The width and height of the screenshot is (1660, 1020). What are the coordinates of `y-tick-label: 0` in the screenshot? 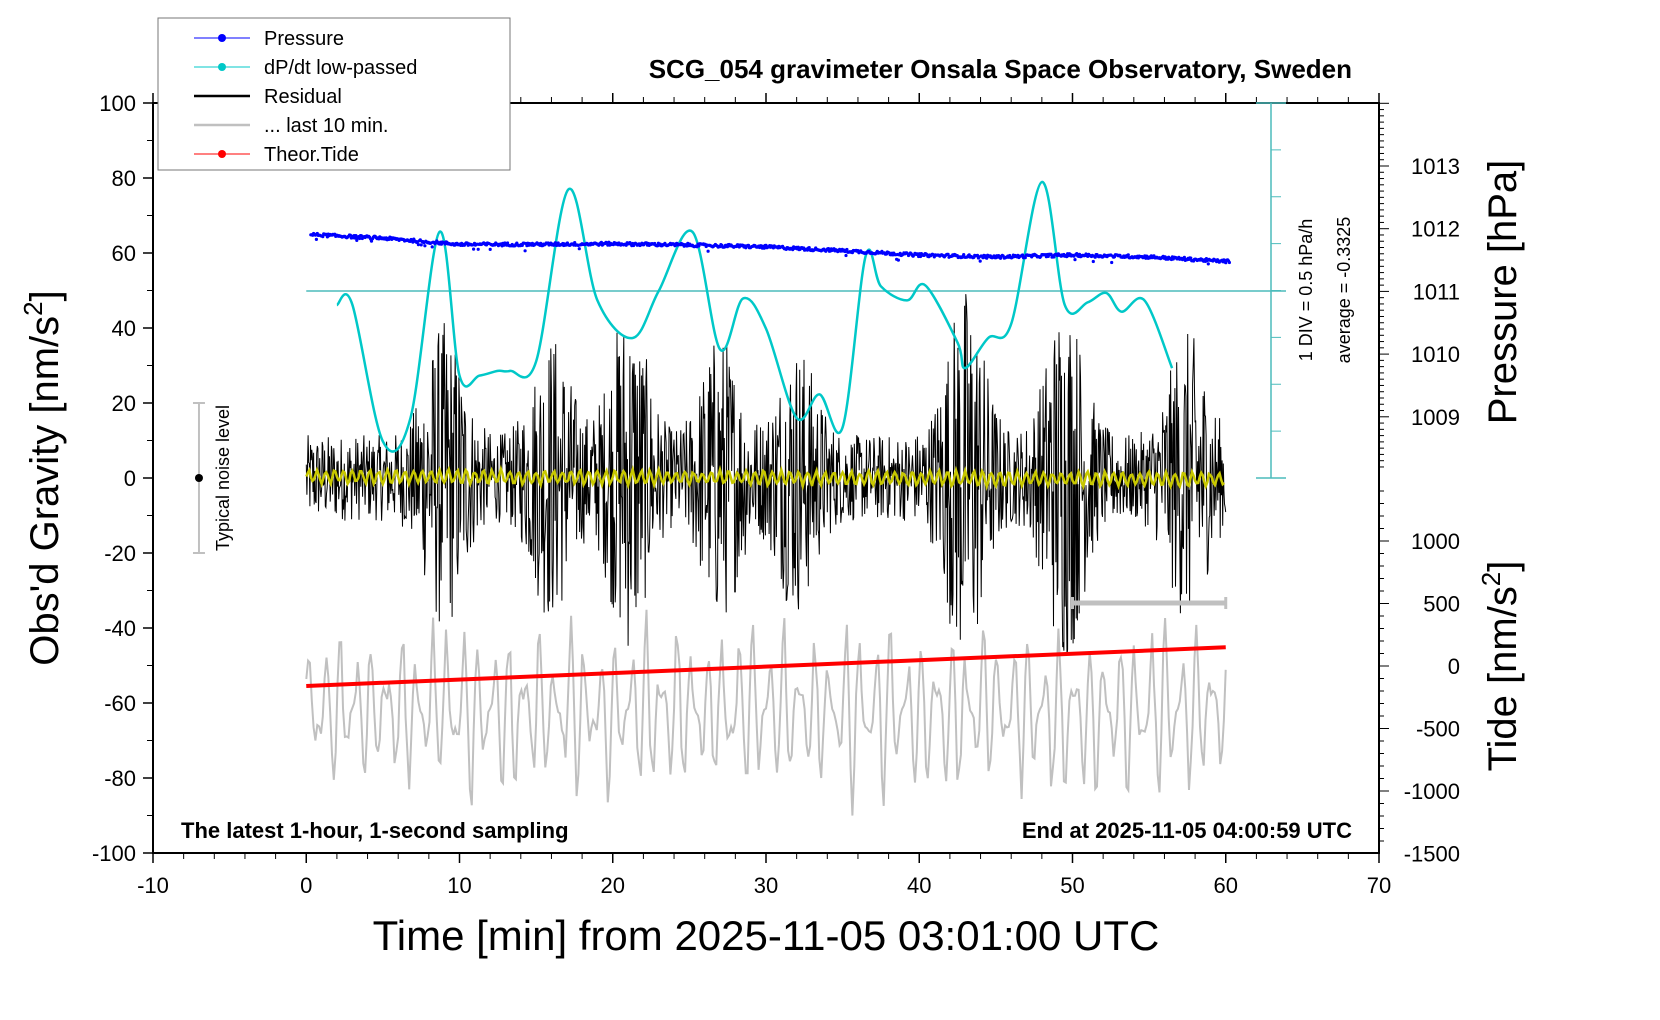 It's located at (130, 478).